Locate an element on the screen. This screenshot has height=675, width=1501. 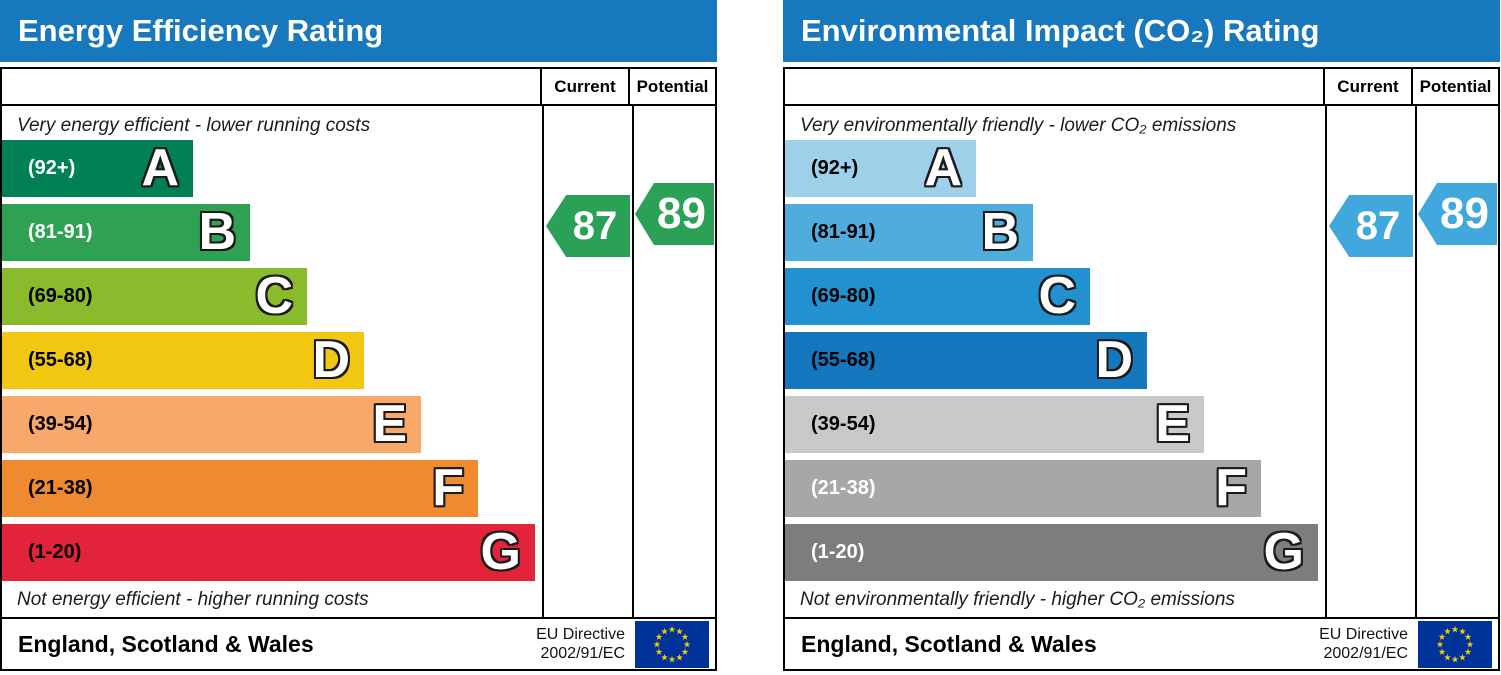
panel-title-bar: Energy Efficiency Rating is located at coordinates (358, 31).